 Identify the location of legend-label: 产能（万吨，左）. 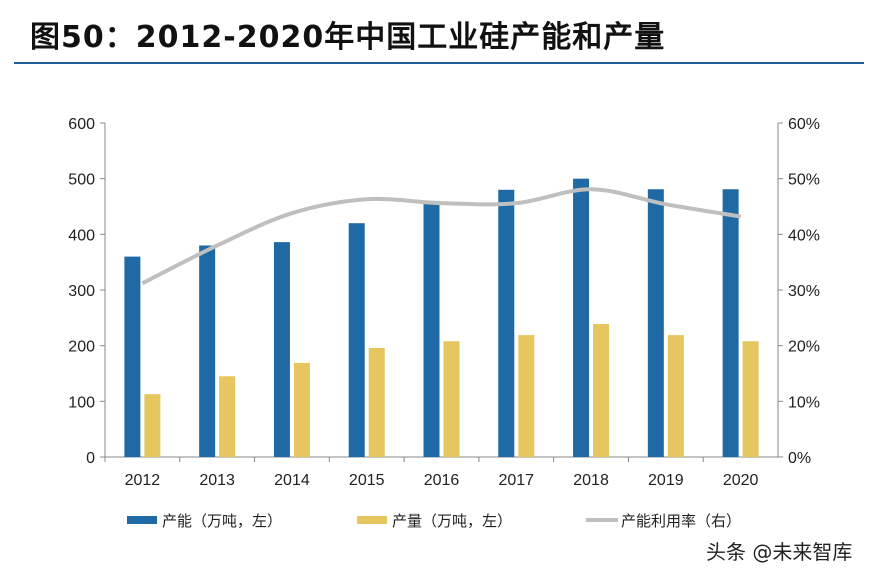
(222, 521).